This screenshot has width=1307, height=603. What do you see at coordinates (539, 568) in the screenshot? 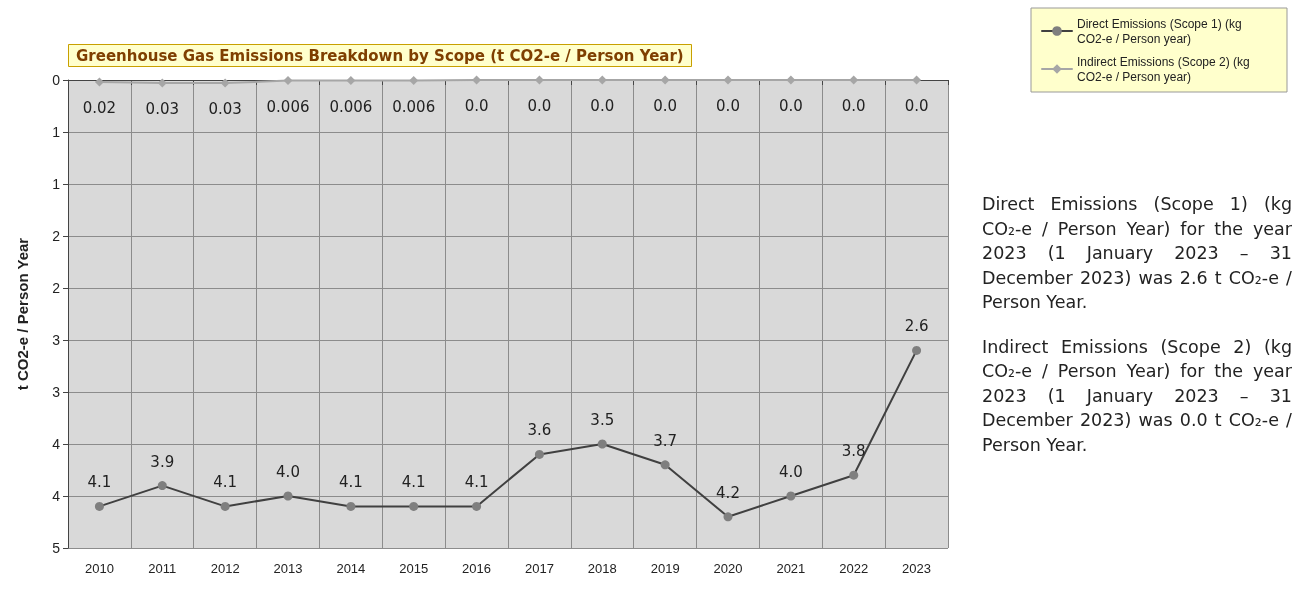
I see `x-tick-label: 2017` at bounding box center [539, 568].